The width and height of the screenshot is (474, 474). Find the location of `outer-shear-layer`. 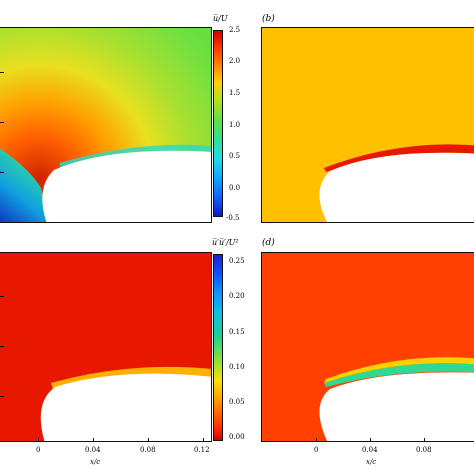

outer-shear-layer is located at coordinates (399, 370).